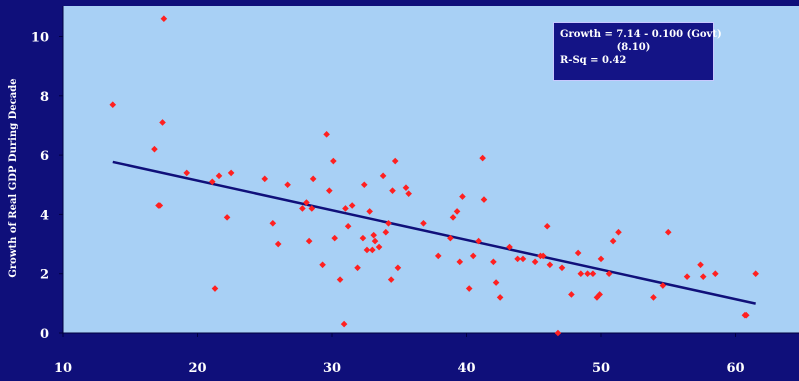  What do you see at coordinates (40, 38) in the screenshot?
I see `y-tick-label: 10` at bounding box center [40, 38].